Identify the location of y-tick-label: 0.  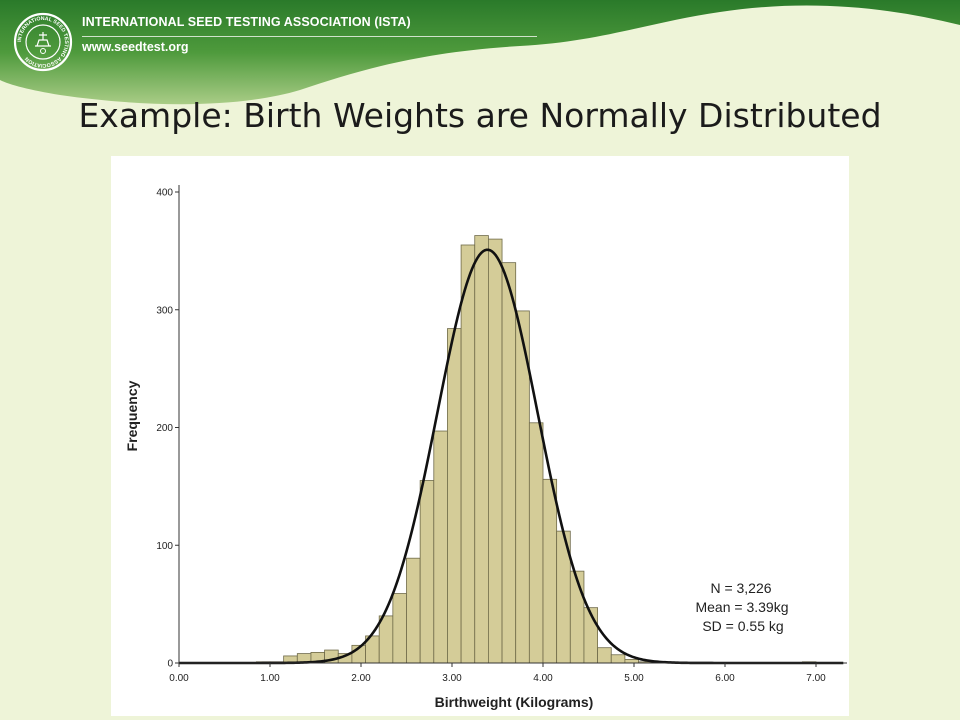
(170, 664).